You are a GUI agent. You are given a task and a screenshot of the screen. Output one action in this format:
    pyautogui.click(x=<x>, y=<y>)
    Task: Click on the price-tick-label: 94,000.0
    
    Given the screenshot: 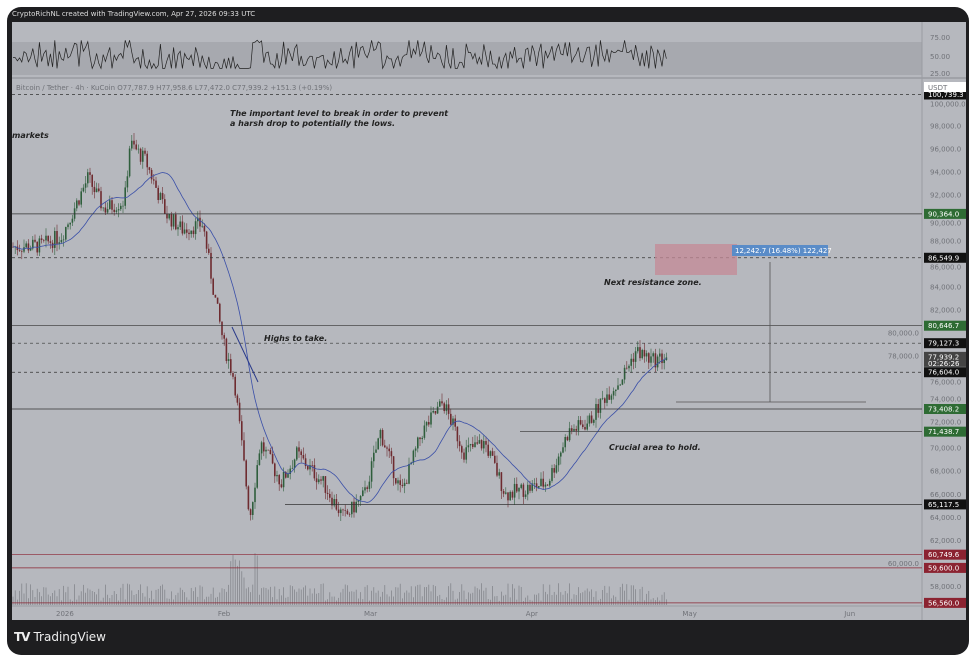 What is the action you would take?
    pyautogui.click(x=945, y=173)
    